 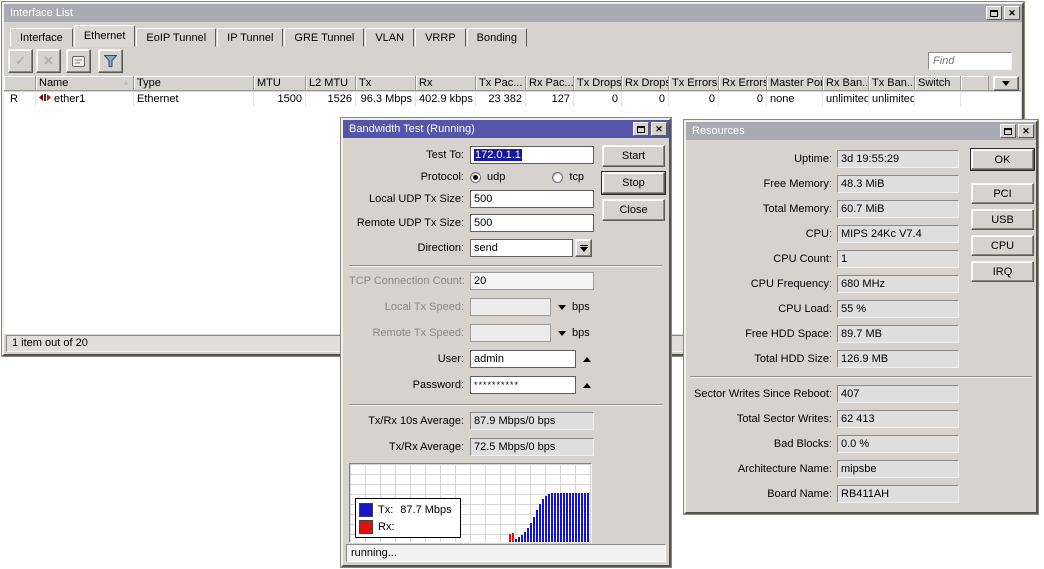 I want to click on sector-writes-reboot-row: Sector Writes Since Reboot: 407, so click(x=824, y=394).